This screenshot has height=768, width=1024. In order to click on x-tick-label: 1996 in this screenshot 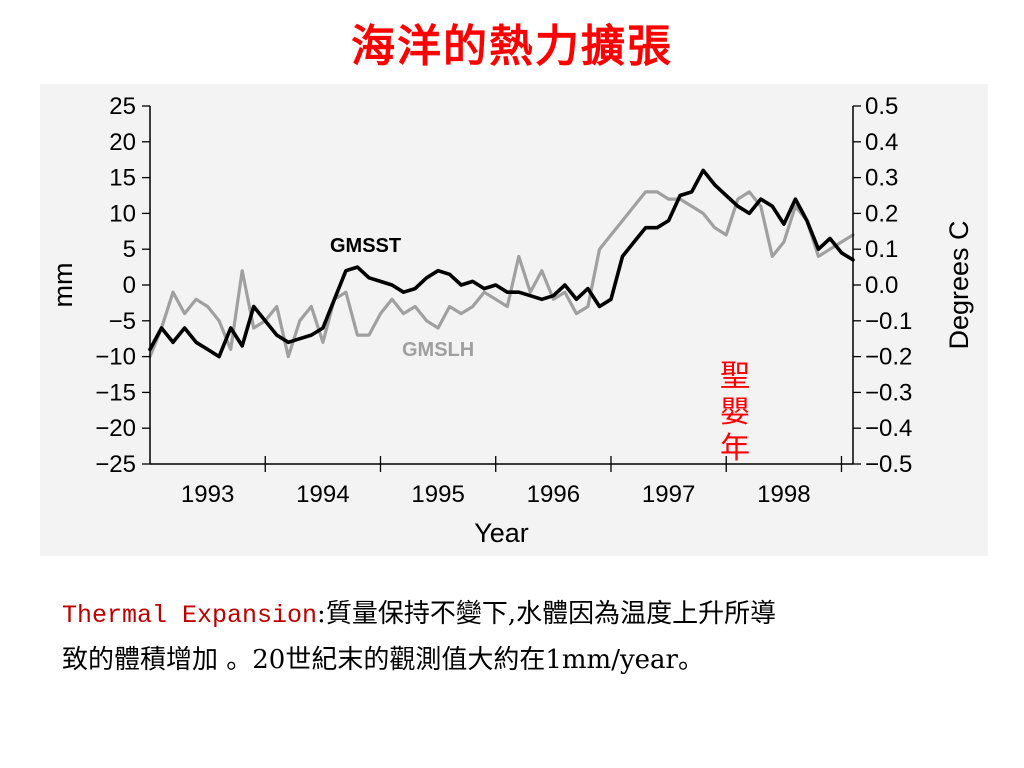, I will do `click(553, 494)`.